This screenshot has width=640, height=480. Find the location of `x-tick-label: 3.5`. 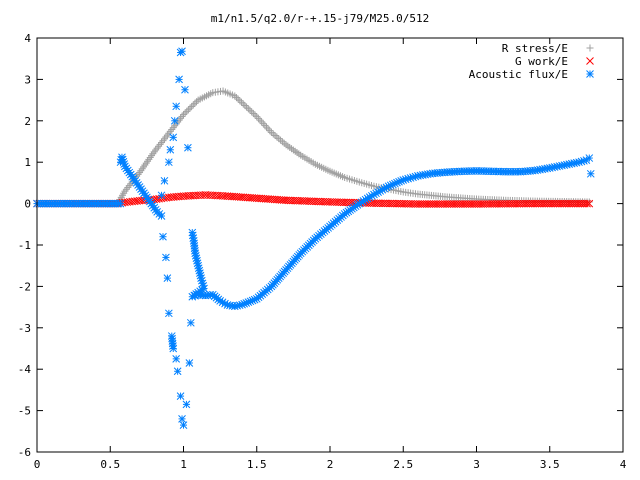

x-tick-label: 3.5 is located at coordinates (550, 464).